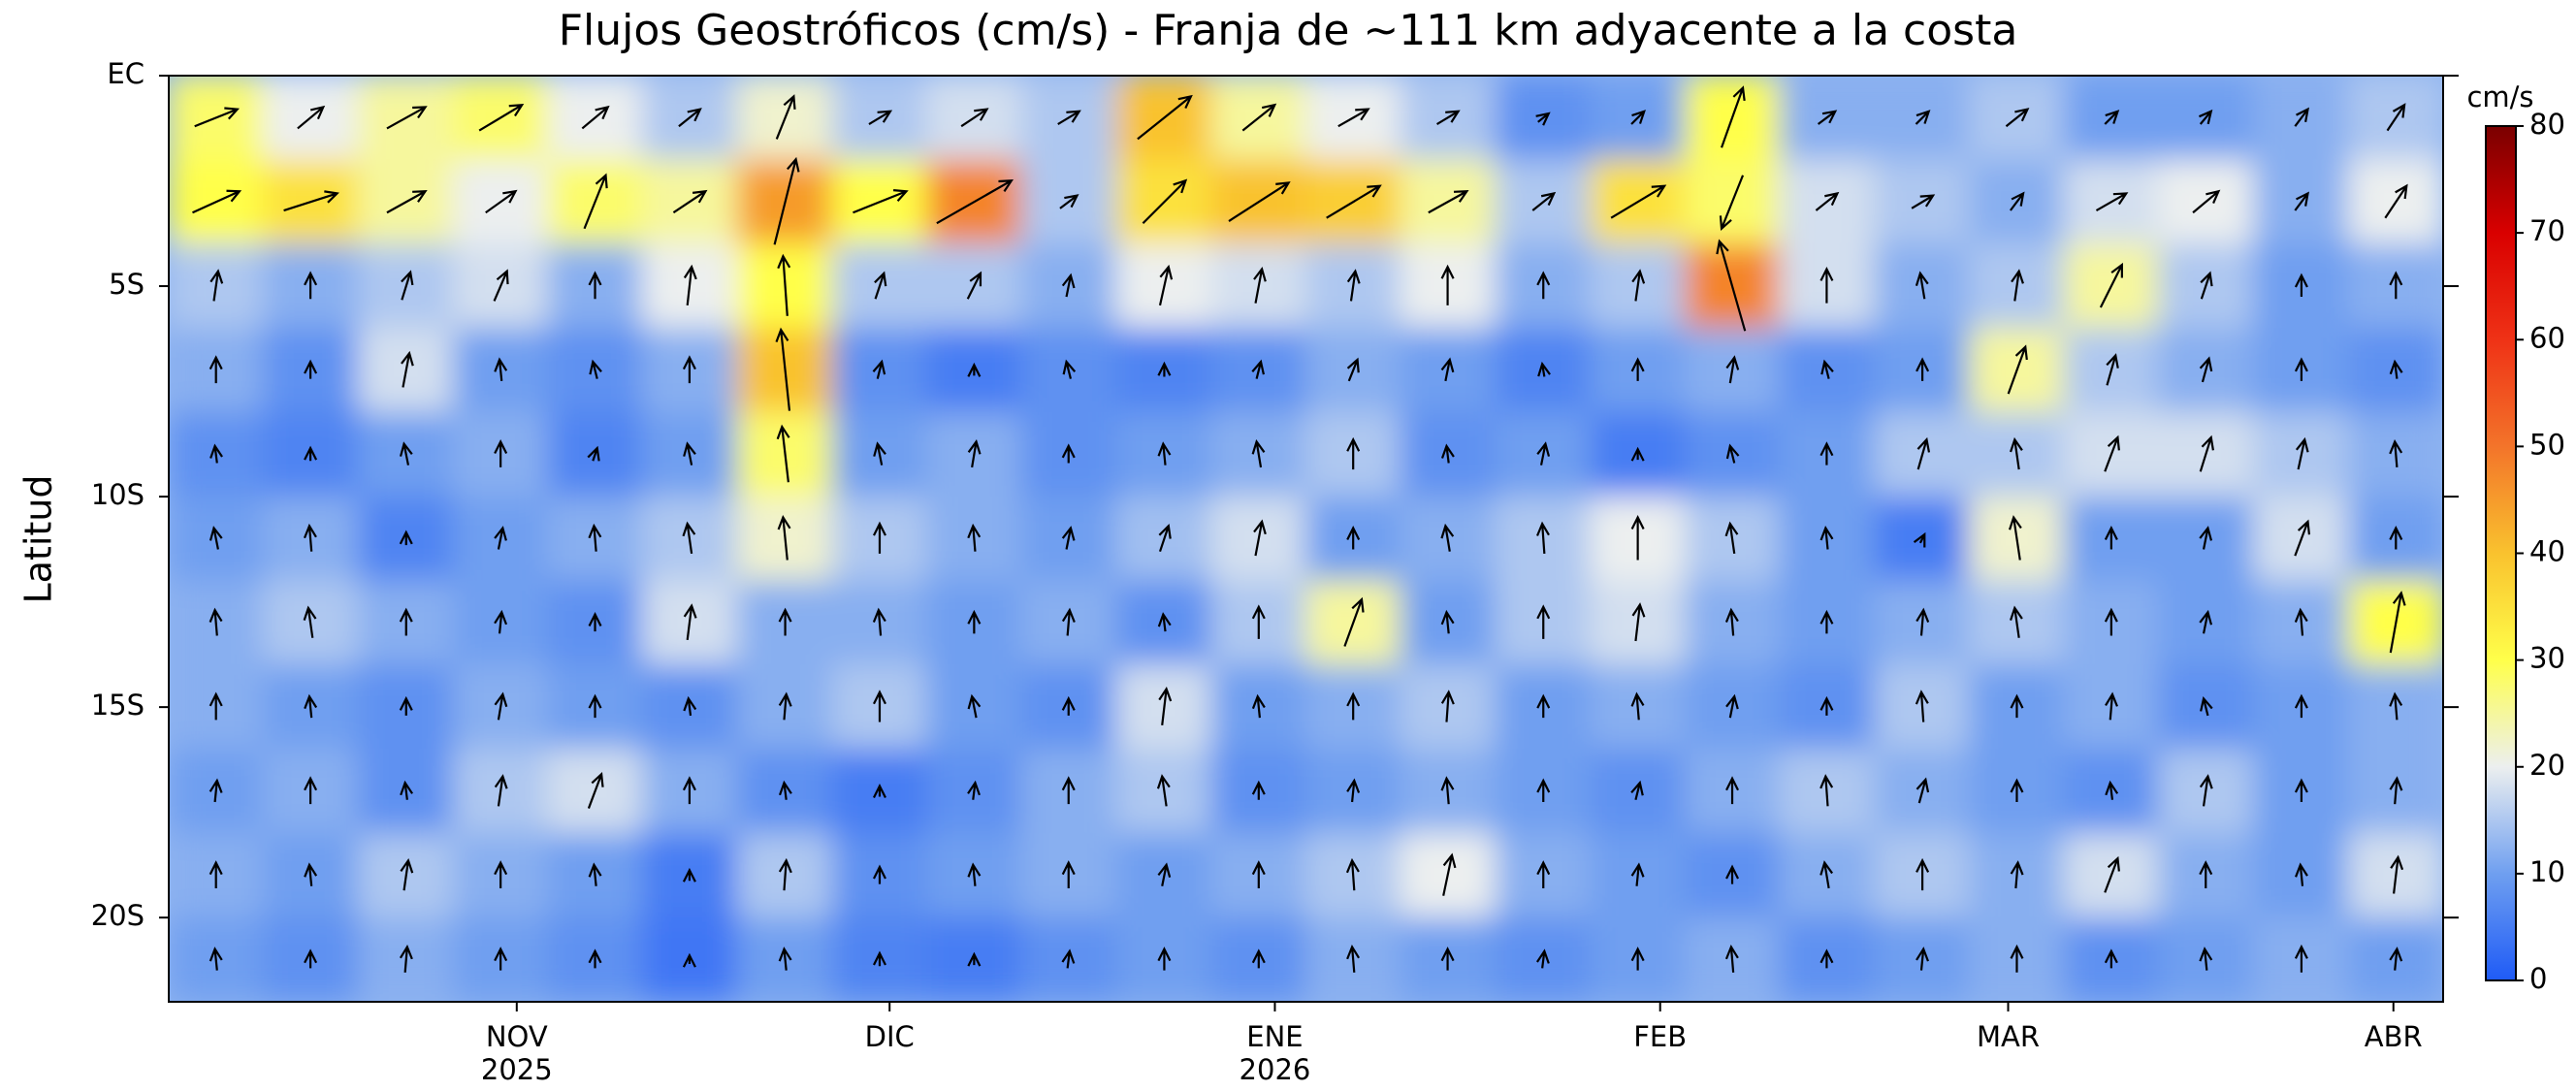 The width and height of the screenshot is (2576, 1091). What do you see at coordinates (2008, 1036) in the screenshot?
I see `x-tick-label: MAR` at bounding box center [2008, 1036].